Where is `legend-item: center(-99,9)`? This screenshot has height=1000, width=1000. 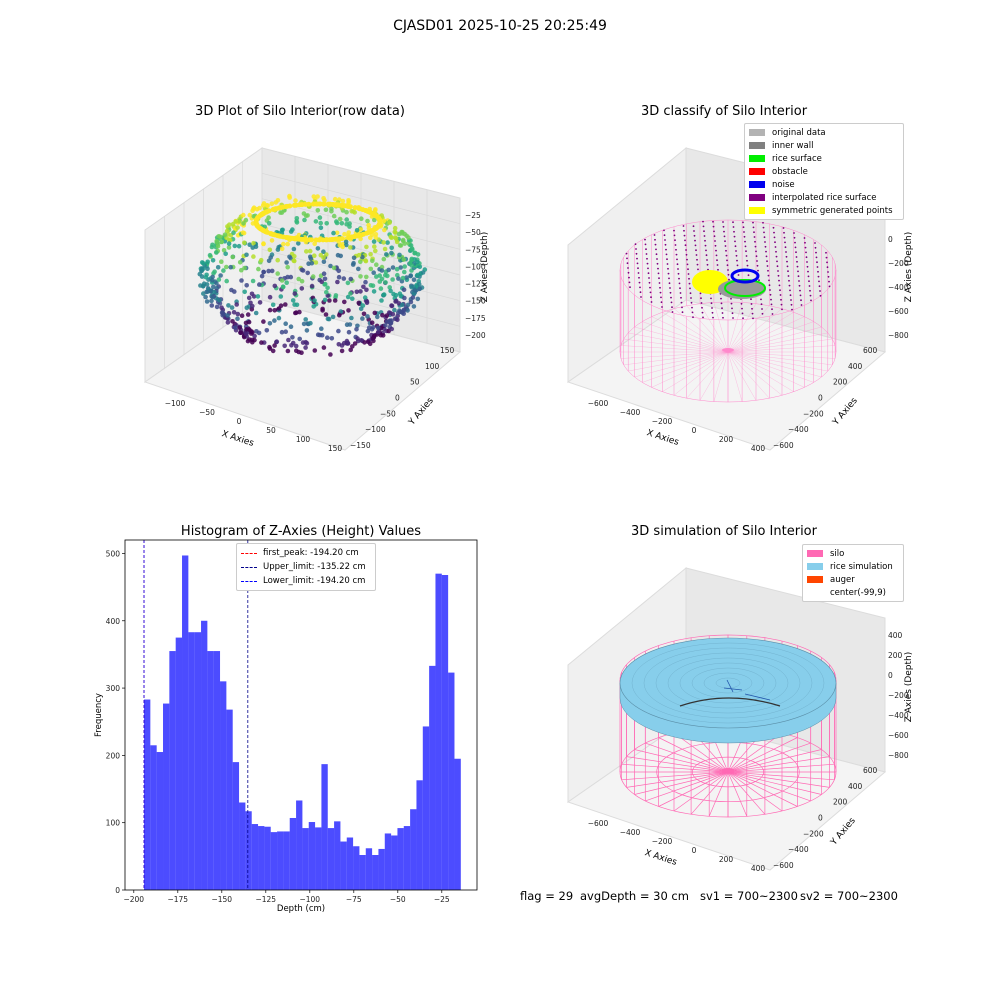 legend-item: center(-99,9) is located at coordinates (853, 592).